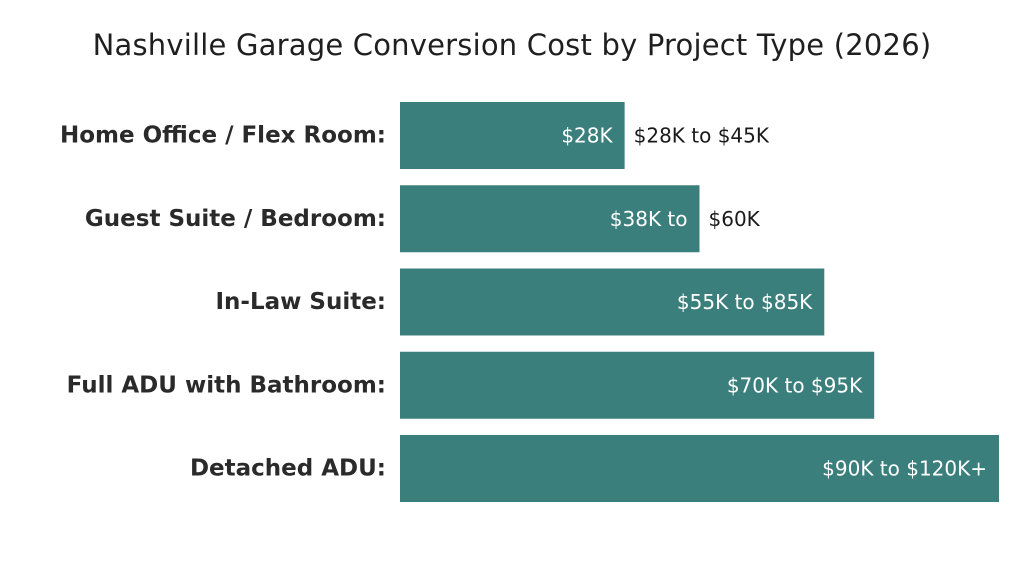  I want to click on category-label-0: Home Office / Flex Room:, so click(223, 136).